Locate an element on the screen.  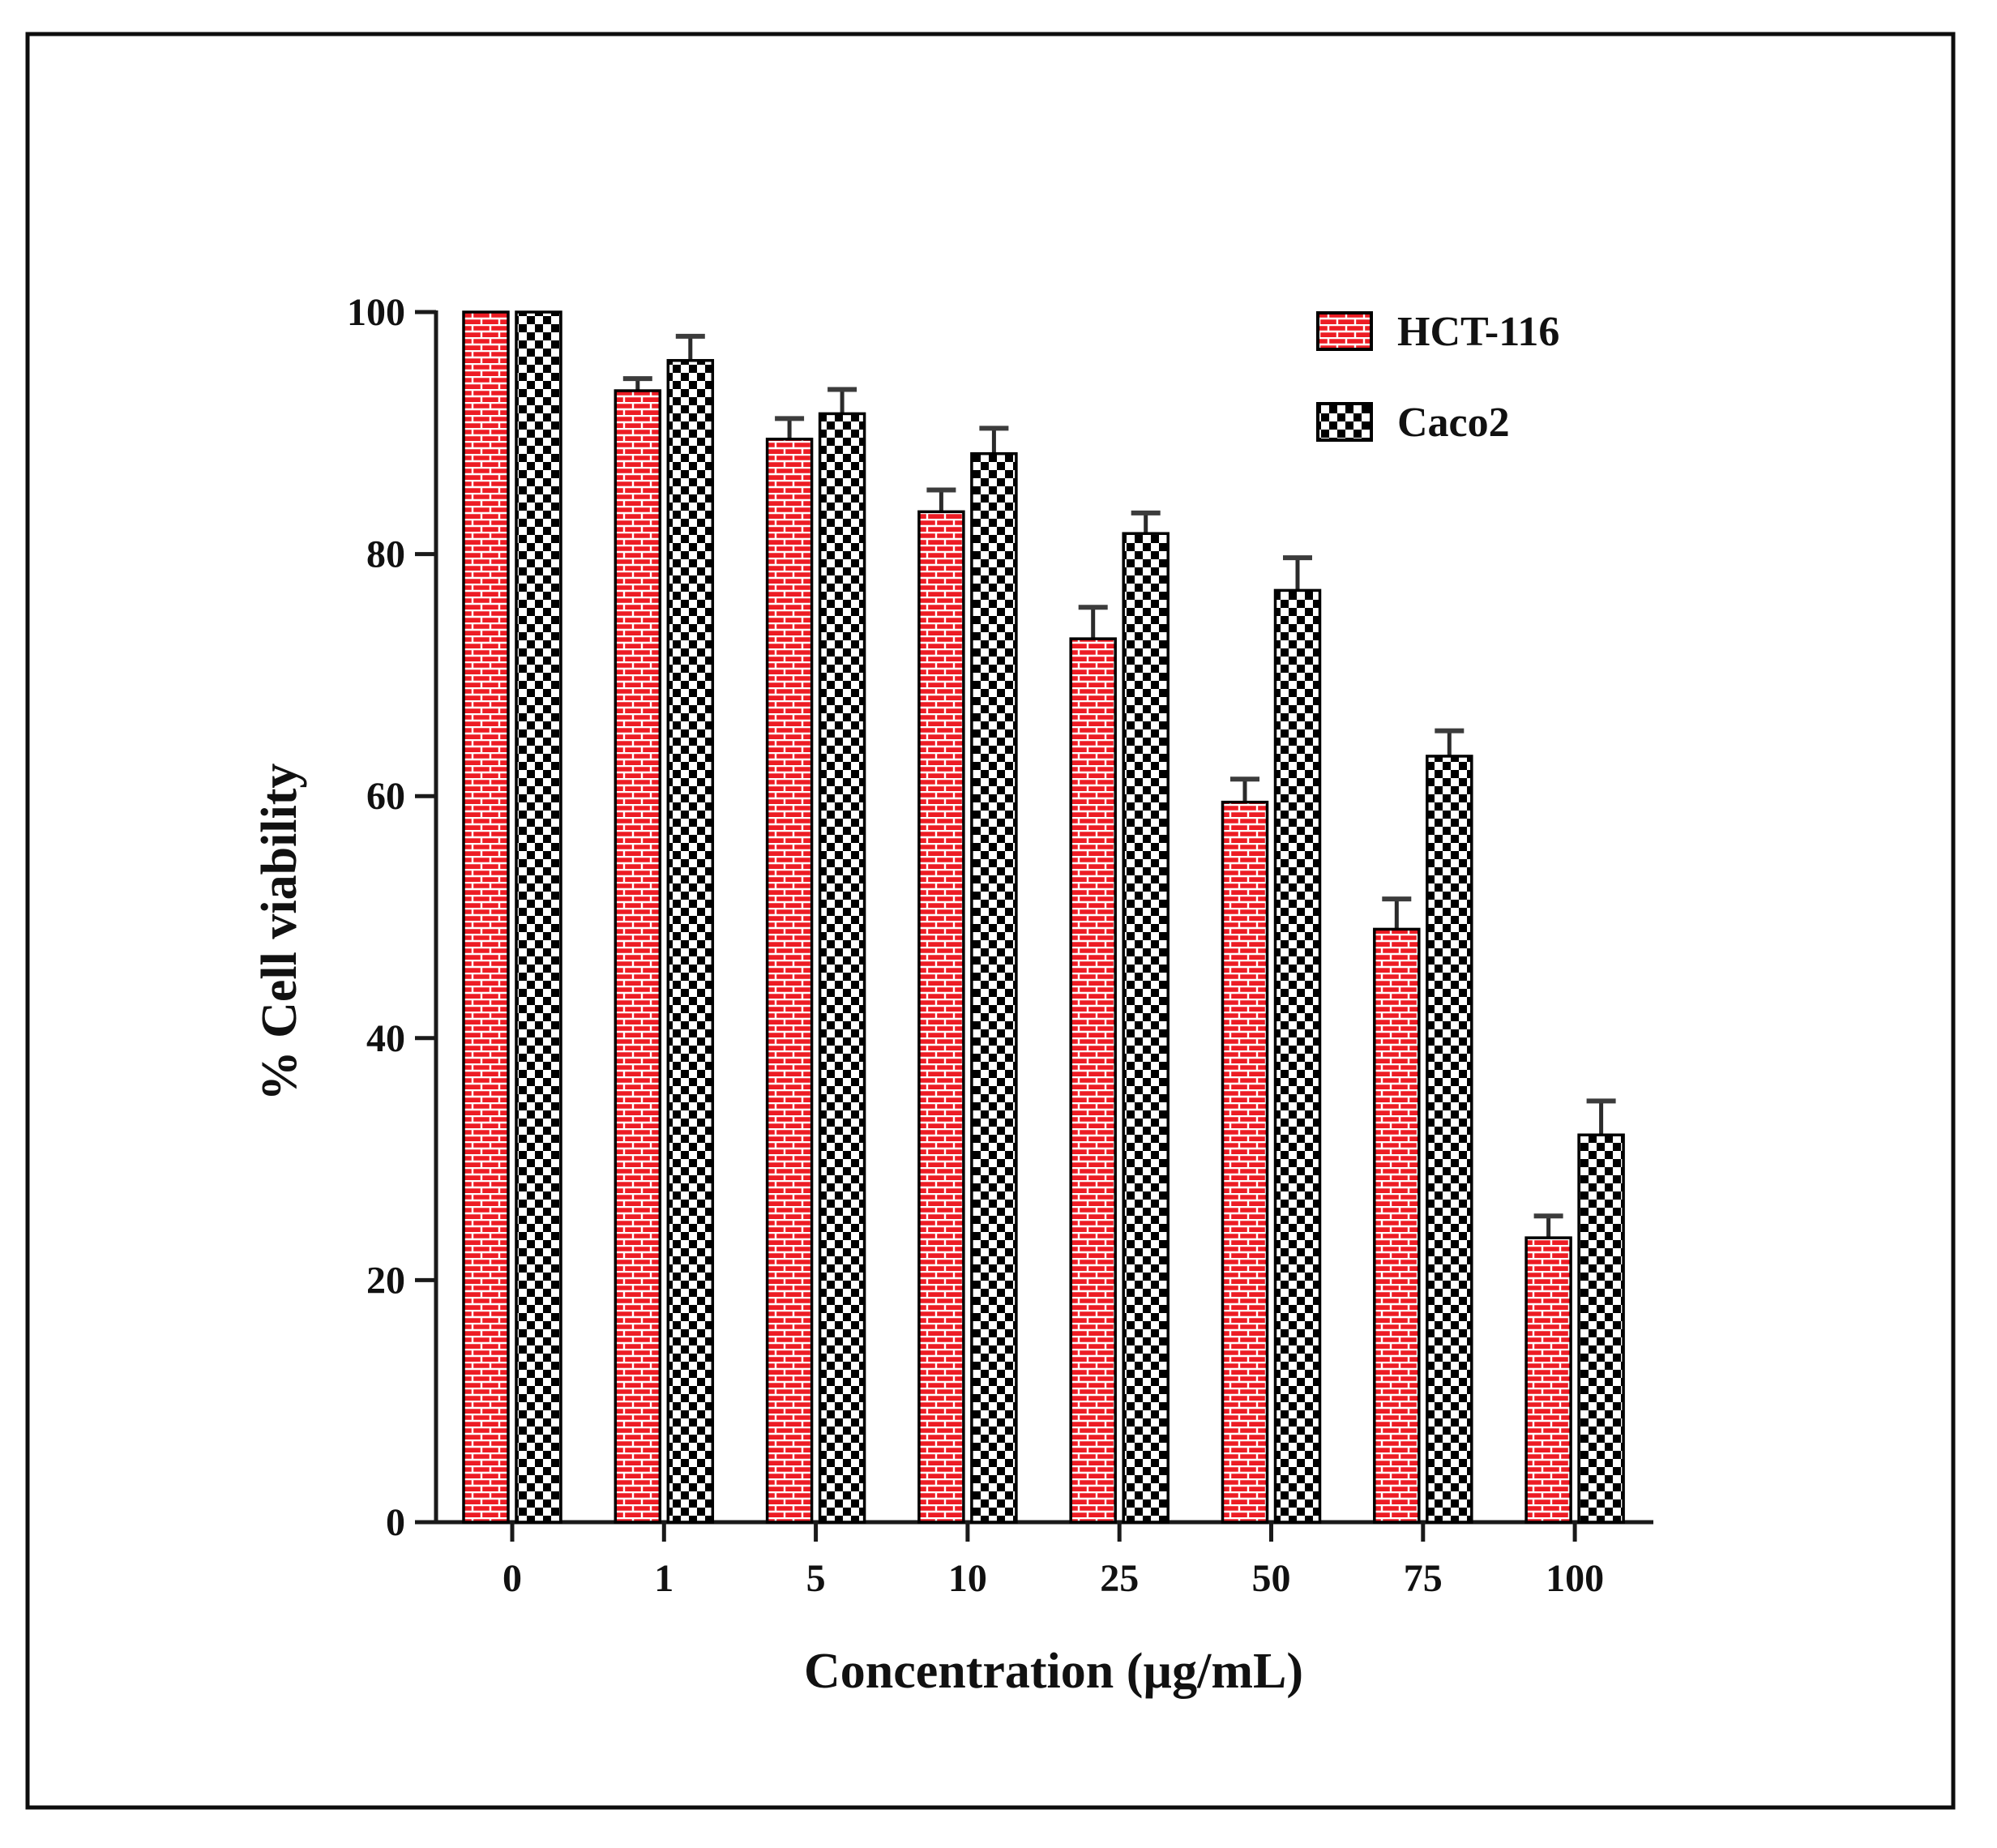
y-tick-label: 100 is located at coordinates (376, 312).